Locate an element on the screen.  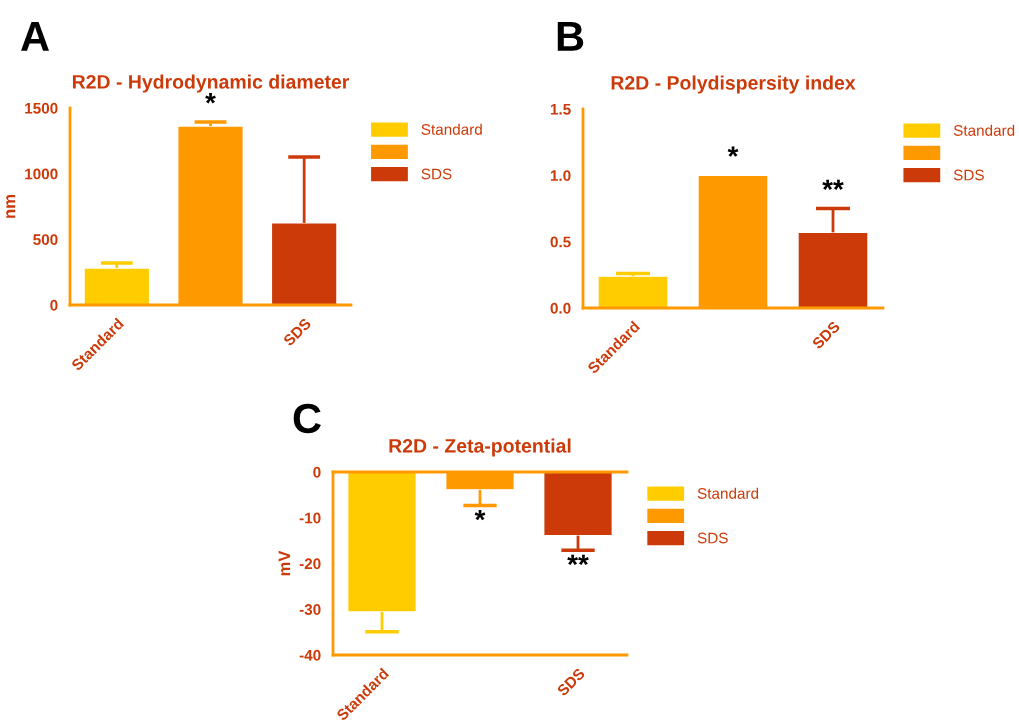
y-tick-label: 1.0 is located at coordinates (560, 176).